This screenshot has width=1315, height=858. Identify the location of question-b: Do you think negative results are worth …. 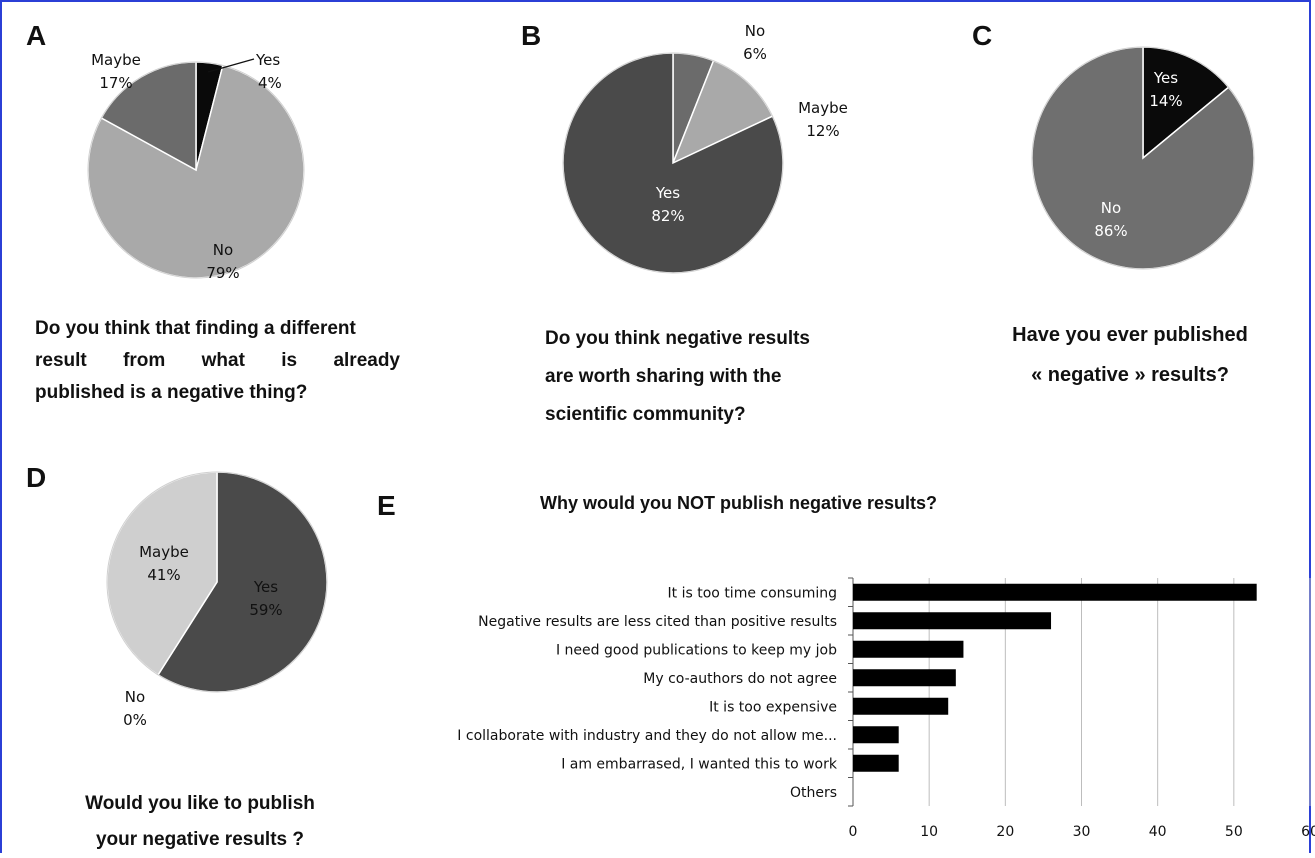
(715, 377).